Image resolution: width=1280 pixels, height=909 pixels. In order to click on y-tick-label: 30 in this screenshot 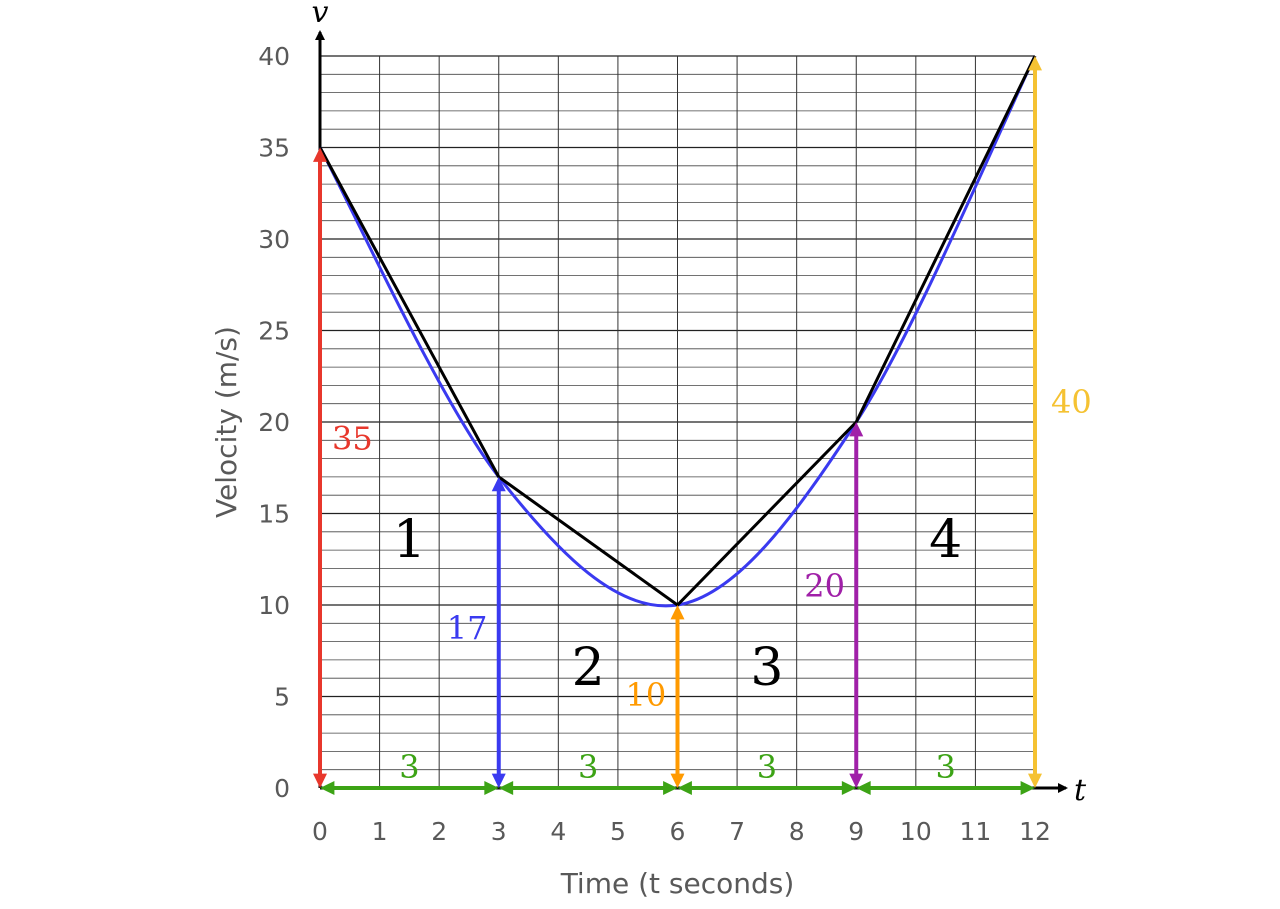, I will do `click(274, 239)`.